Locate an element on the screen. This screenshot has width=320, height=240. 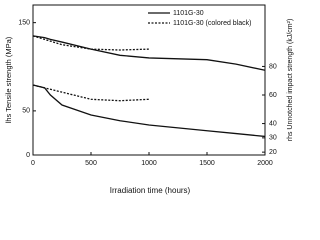
x-tick-label: 0 is located at coordinates (33, 163).